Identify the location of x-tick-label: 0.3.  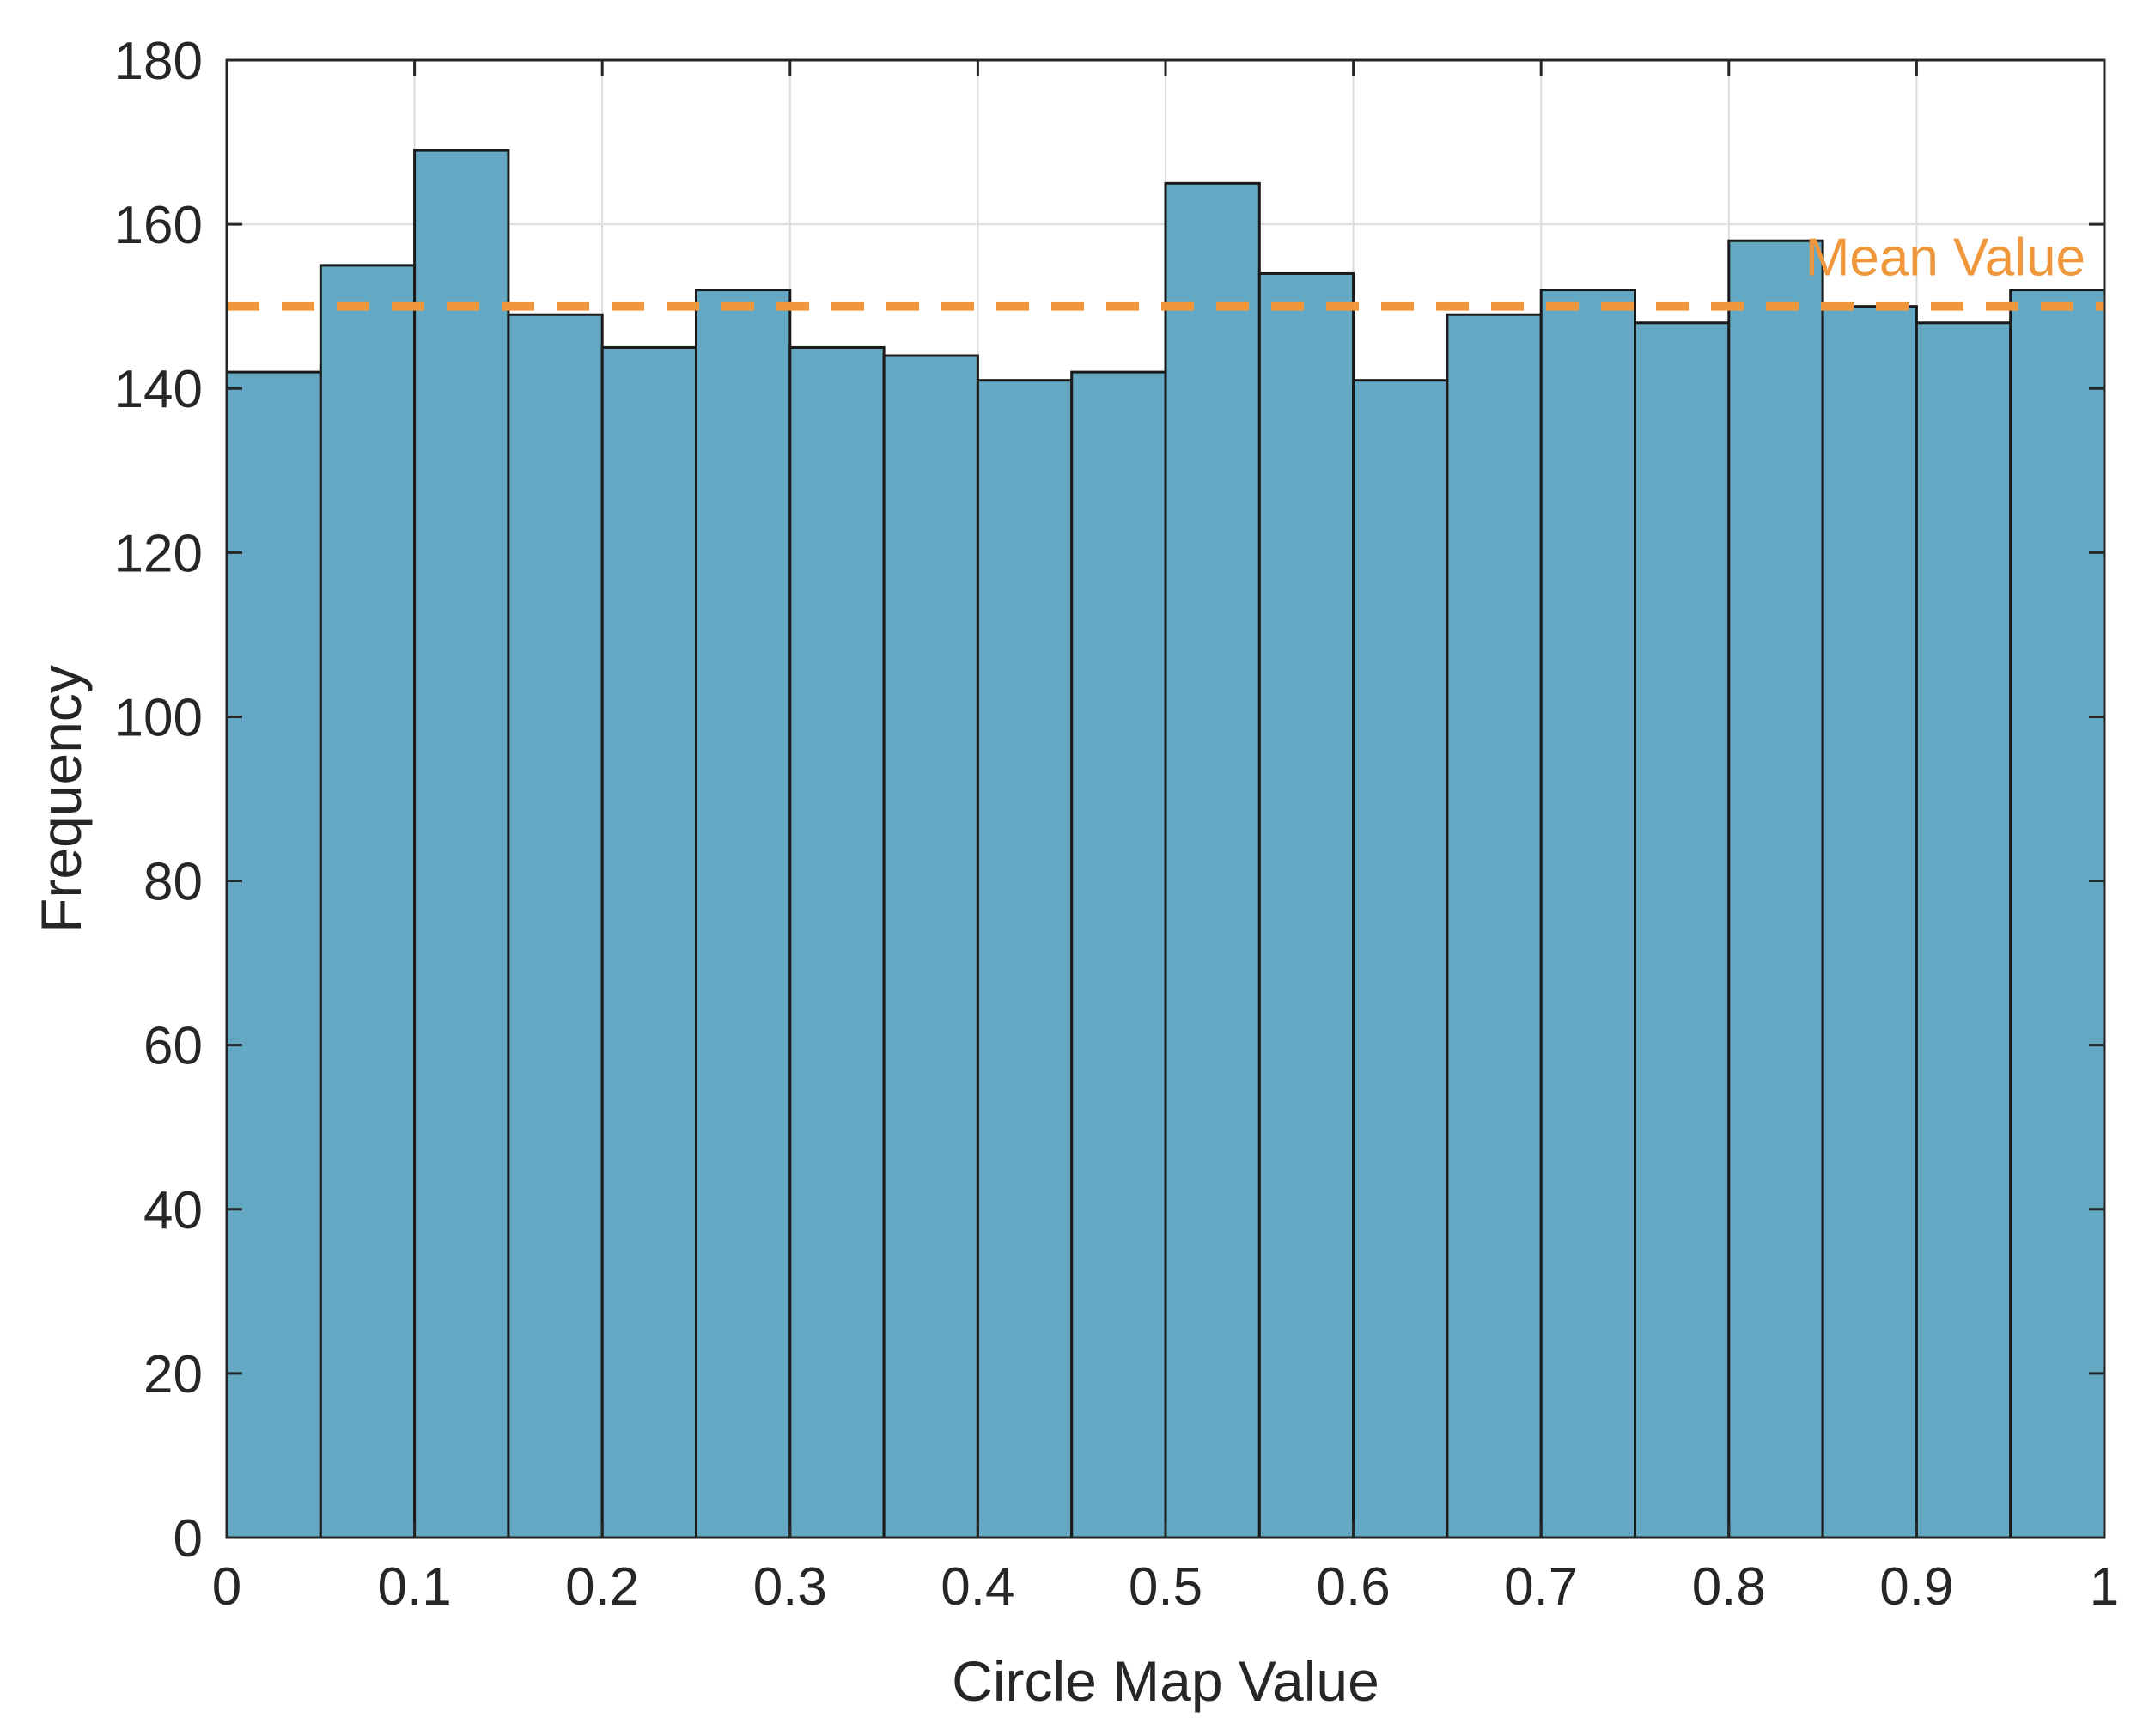
(790, 1587).